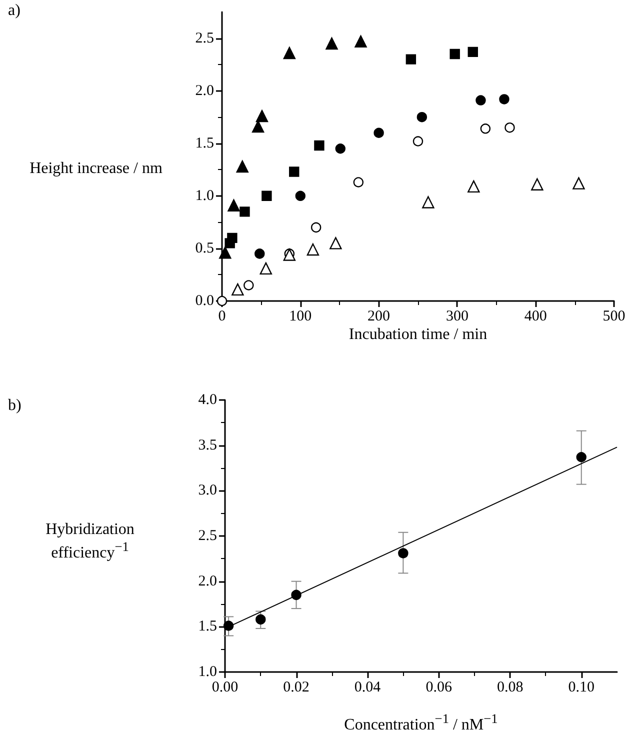 This screenshot has height=742, width=632. Describe the element at coordinates (300, 316) in the screenshot. I see `x-tick-label: 100` at that location.